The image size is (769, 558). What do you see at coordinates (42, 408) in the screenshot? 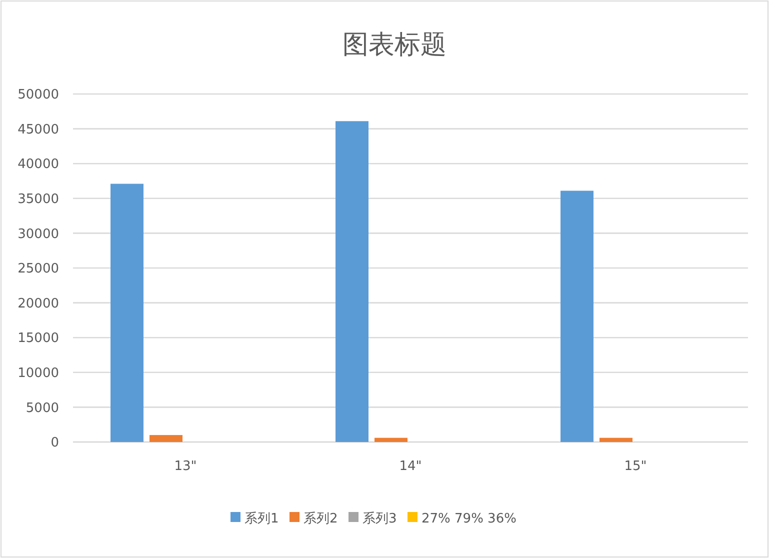
I see `y-tick-label: 5000` at bounding box center [42, 408].